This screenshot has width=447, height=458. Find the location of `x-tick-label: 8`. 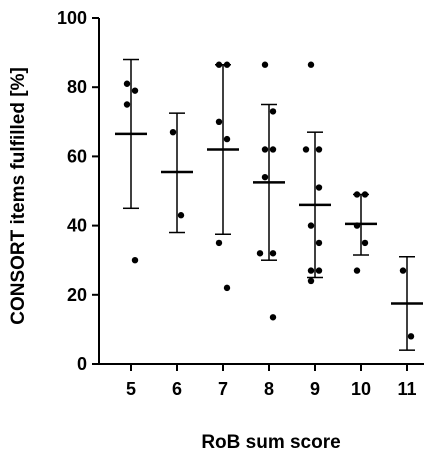

x-tick-label: 8 is located at coordinates (269, 389).